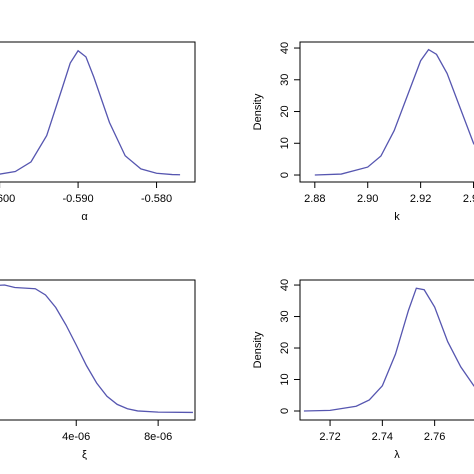 Image resolution: width=474 pixels, height=474 pixels. Describe the element at coordinates (397, 455) in the screenshot. I see `x-axis-label: λ` at that location.